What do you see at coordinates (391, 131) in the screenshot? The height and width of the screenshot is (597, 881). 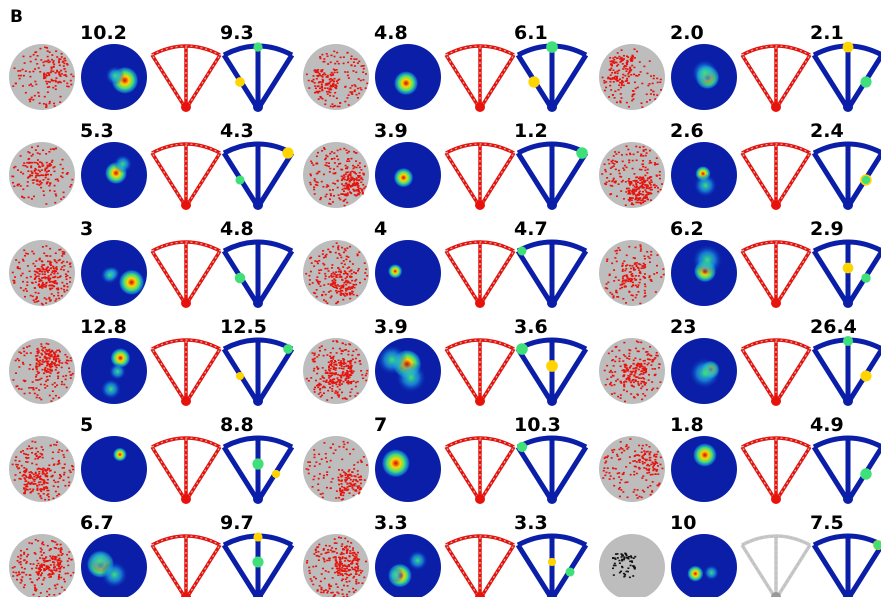 I see `open-field-peak-rate: 3.9` at bounding box center [391, 131].